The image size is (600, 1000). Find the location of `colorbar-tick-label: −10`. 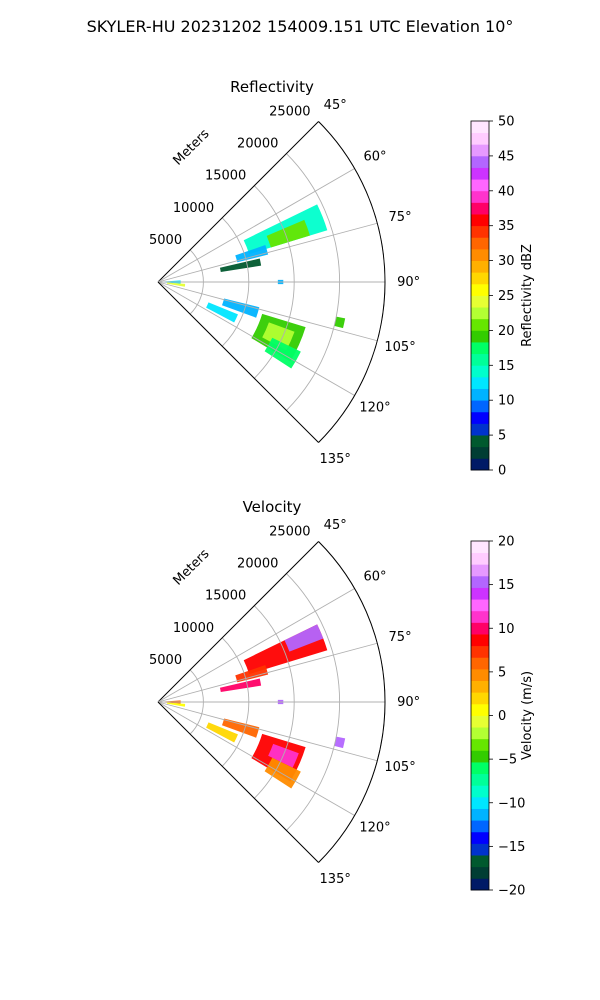

colorbar-tick-label: −10 is located at coordinates (511, 803).